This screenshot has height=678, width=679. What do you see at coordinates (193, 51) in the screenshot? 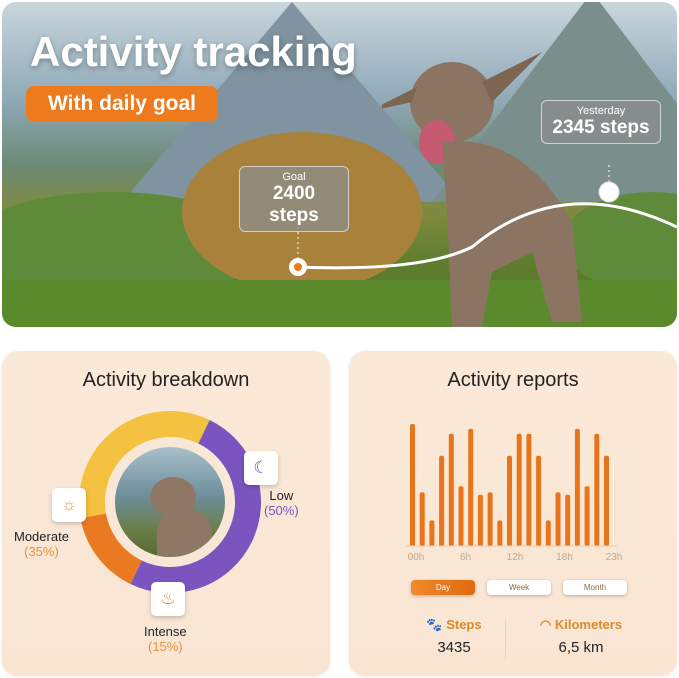
I see `hero-title: Activity tracking` at bounding box center [193, 51].